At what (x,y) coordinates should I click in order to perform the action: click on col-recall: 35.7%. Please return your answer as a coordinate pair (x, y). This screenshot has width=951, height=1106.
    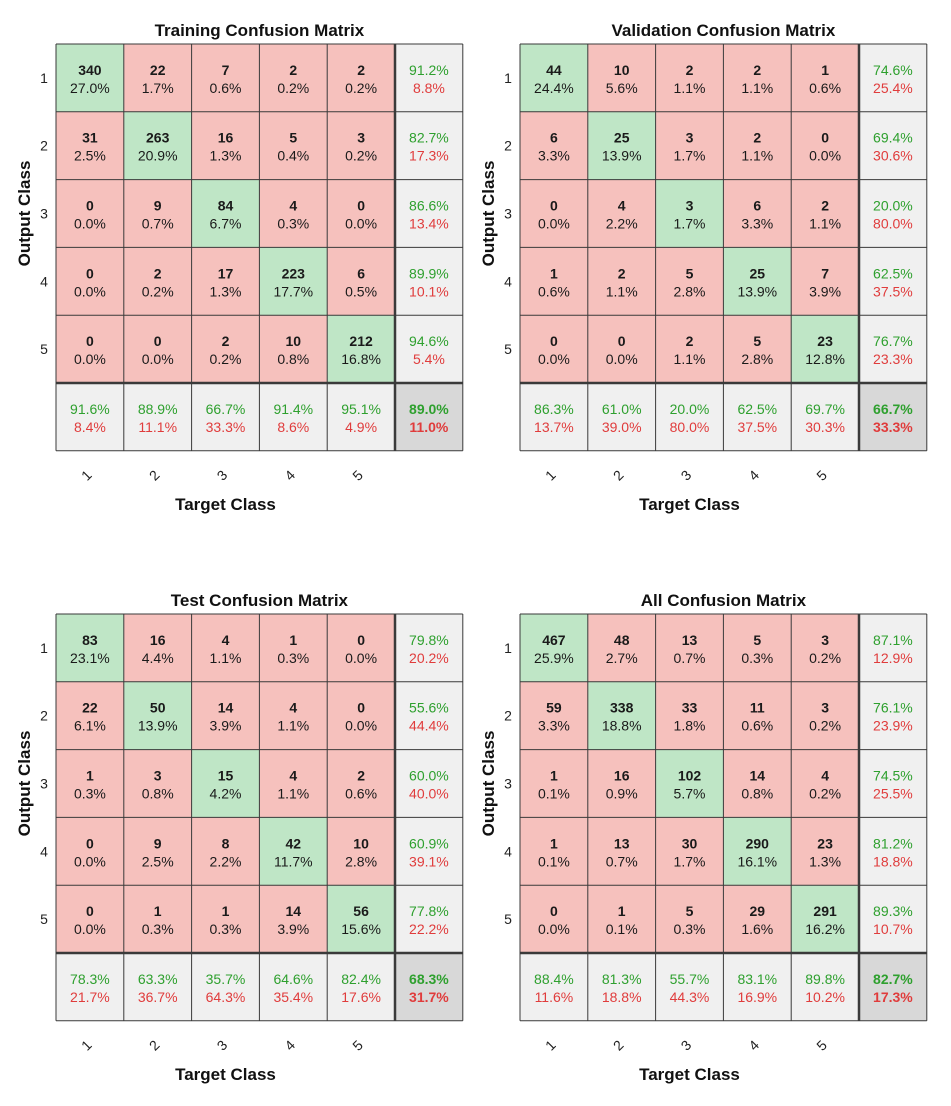
    Looking at the image, I should click on (226, 979).